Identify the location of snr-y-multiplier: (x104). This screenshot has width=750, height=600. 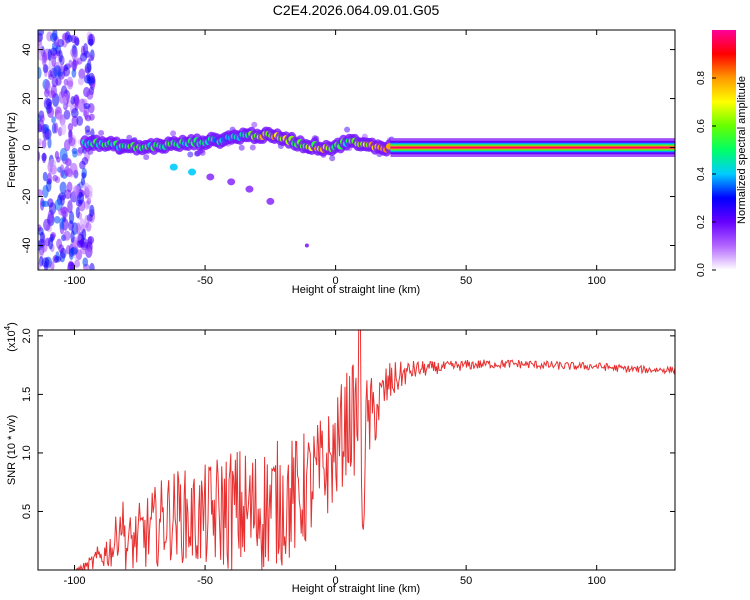
(10, 337).